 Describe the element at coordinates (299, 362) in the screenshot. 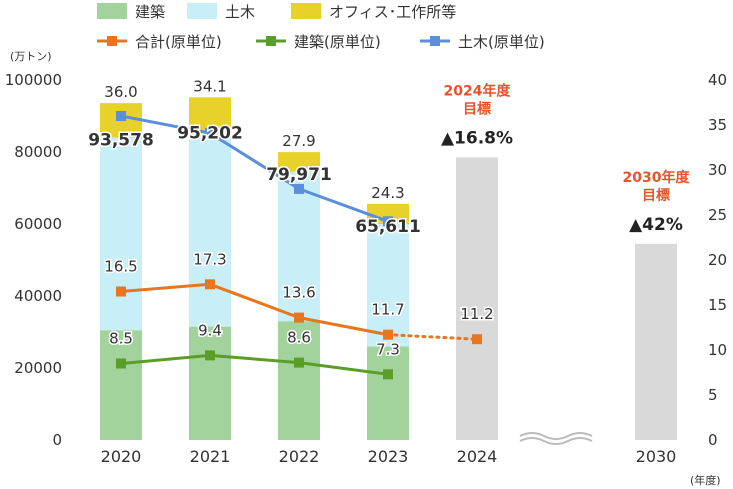

I see `point-1-2022` at that location.